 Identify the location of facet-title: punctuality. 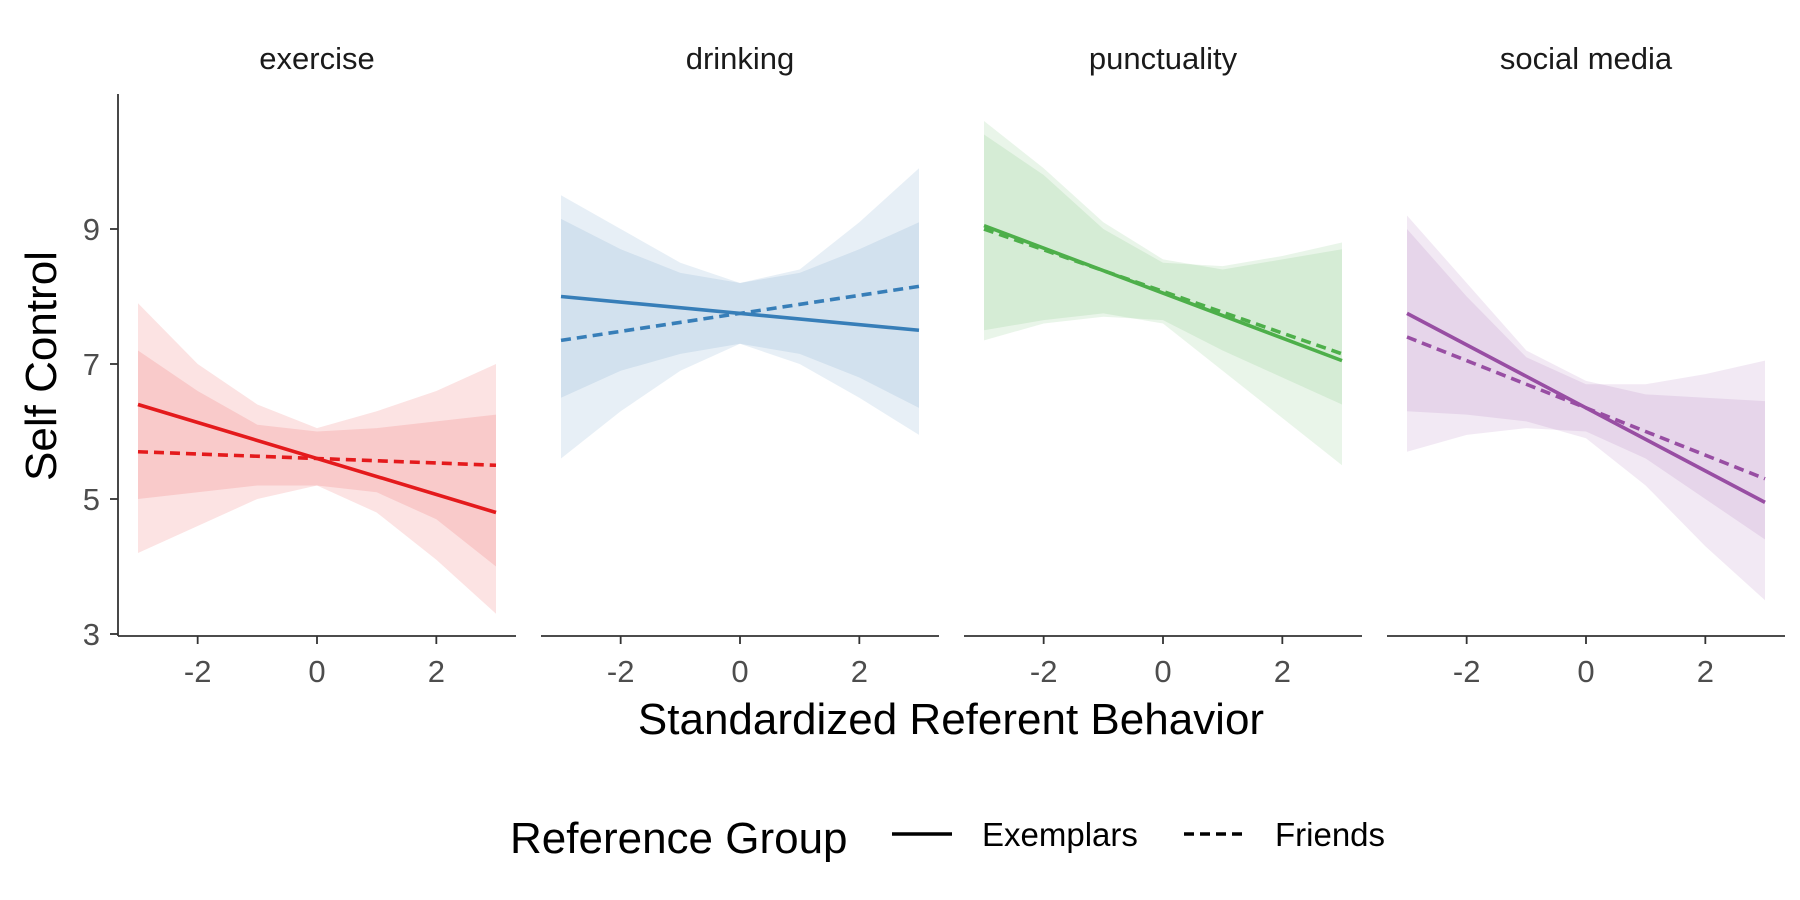
(1163, 58).